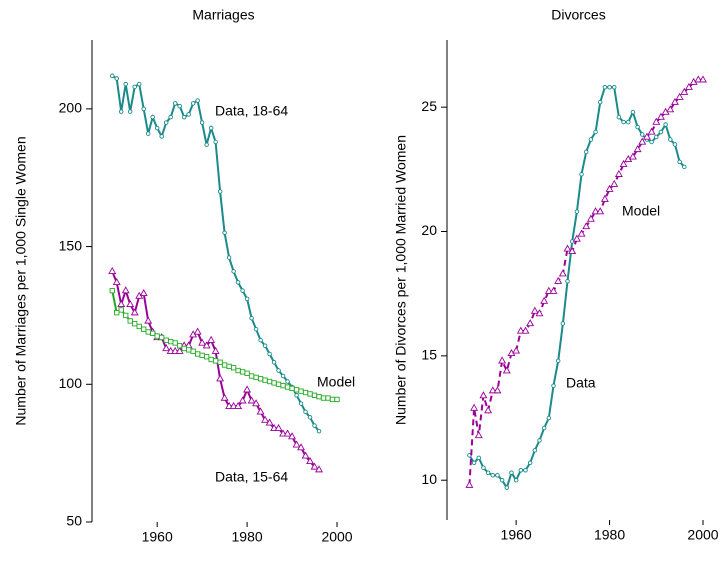  What do you see at coordinates (429, 106) in the screenshot?
I see `y-tick-label: 25` at bounding box center [429, 106].